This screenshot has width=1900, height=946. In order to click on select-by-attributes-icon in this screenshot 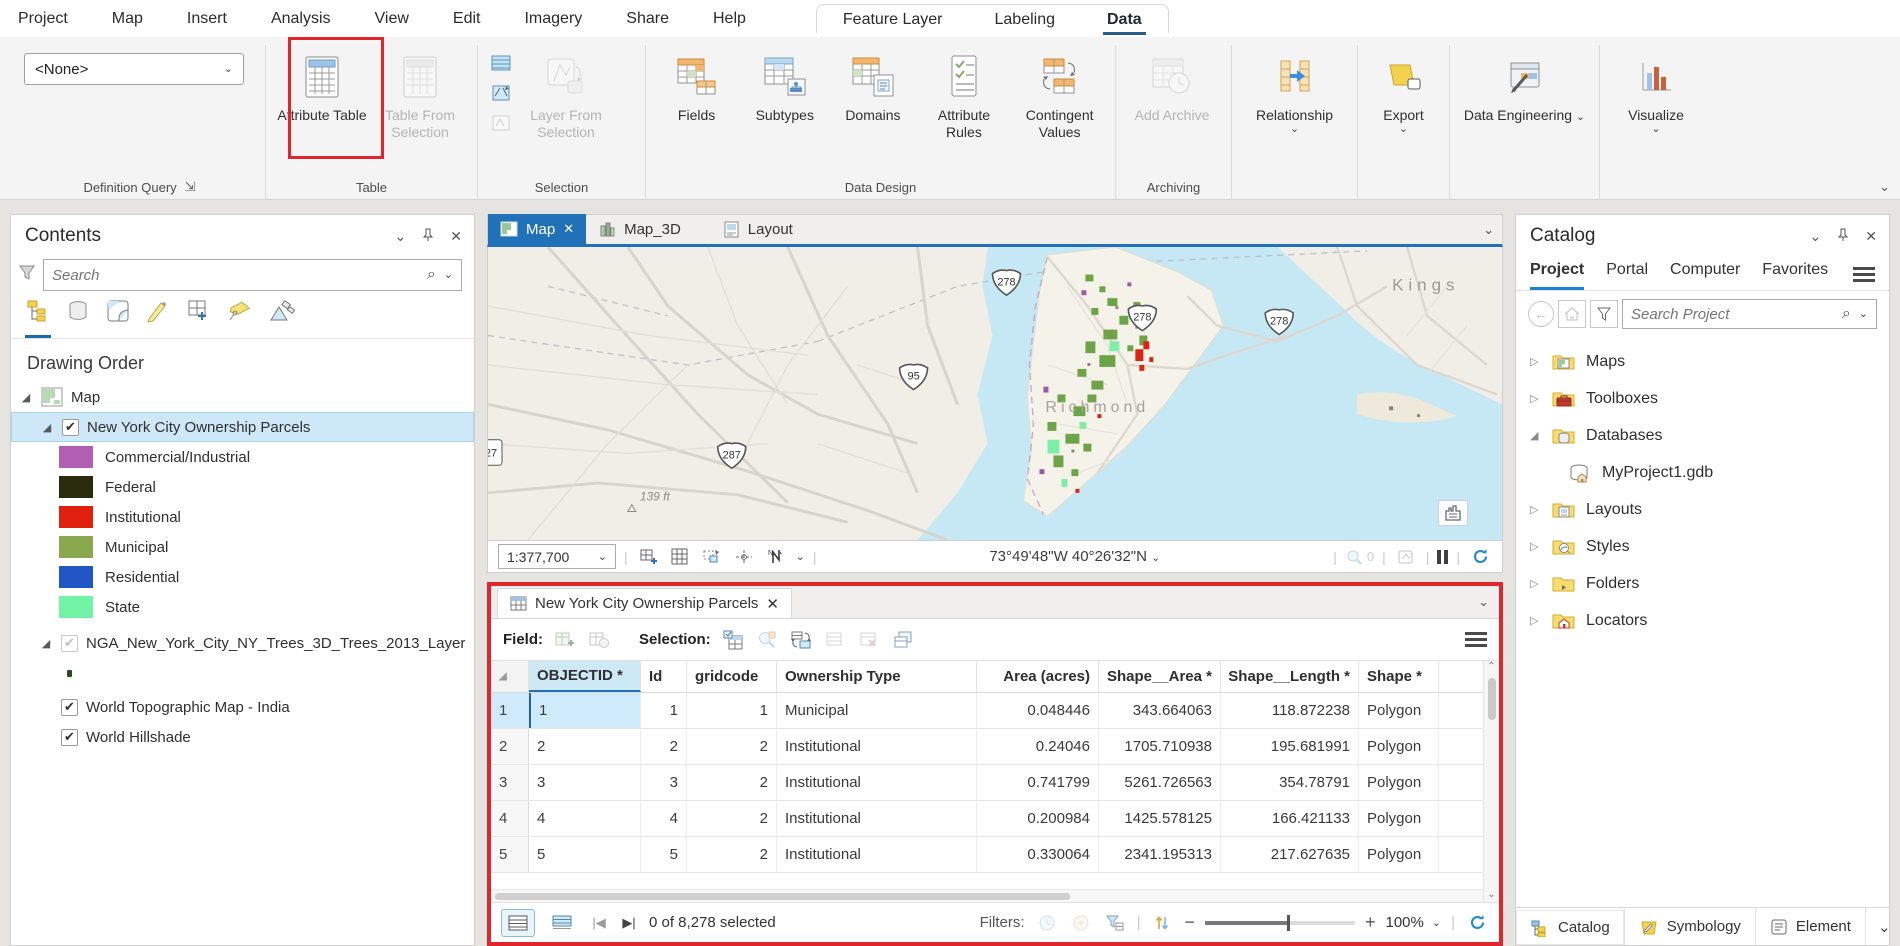, I will do `click(733, 640)`.